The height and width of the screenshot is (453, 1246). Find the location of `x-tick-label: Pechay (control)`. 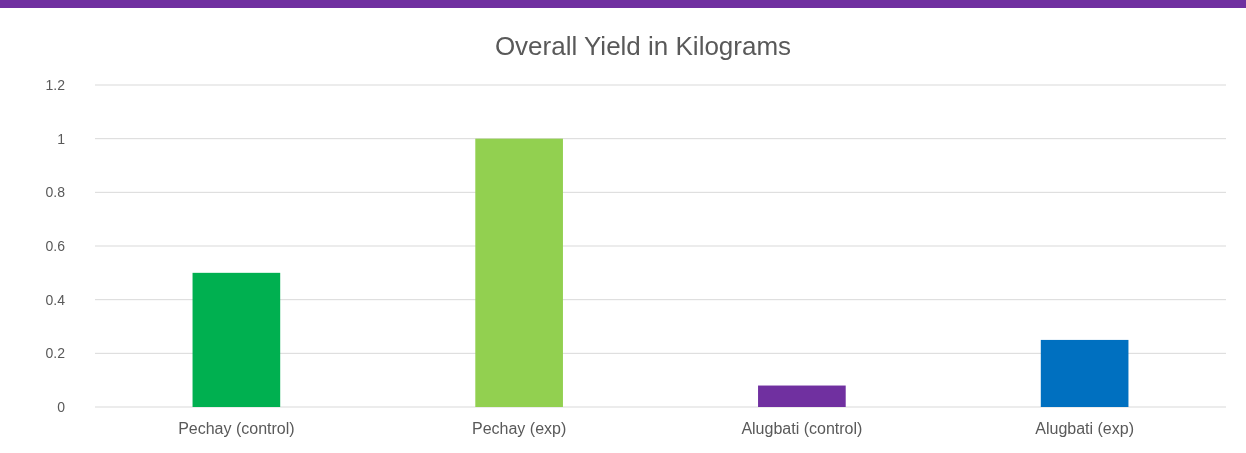

x-tick-label: Pechay (control) is located at coordinates (236, 428).